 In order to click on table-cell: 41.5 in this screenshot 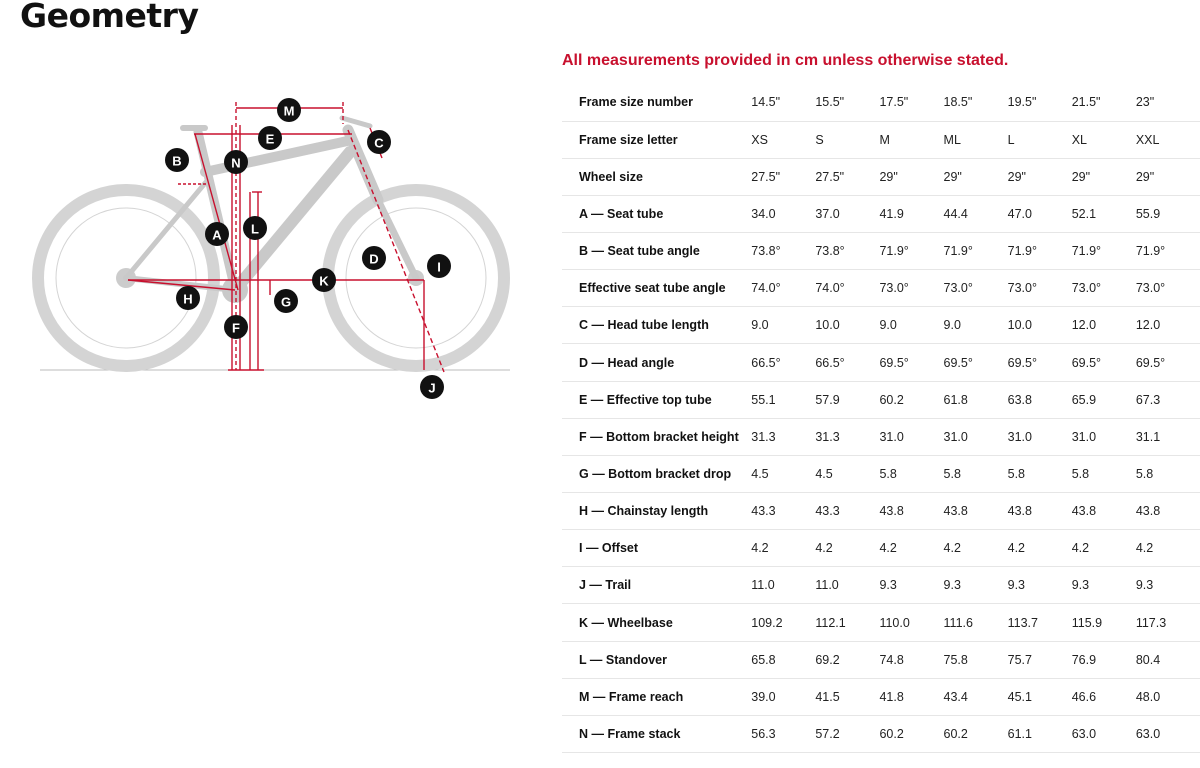, I will do `click(827, 696)`.